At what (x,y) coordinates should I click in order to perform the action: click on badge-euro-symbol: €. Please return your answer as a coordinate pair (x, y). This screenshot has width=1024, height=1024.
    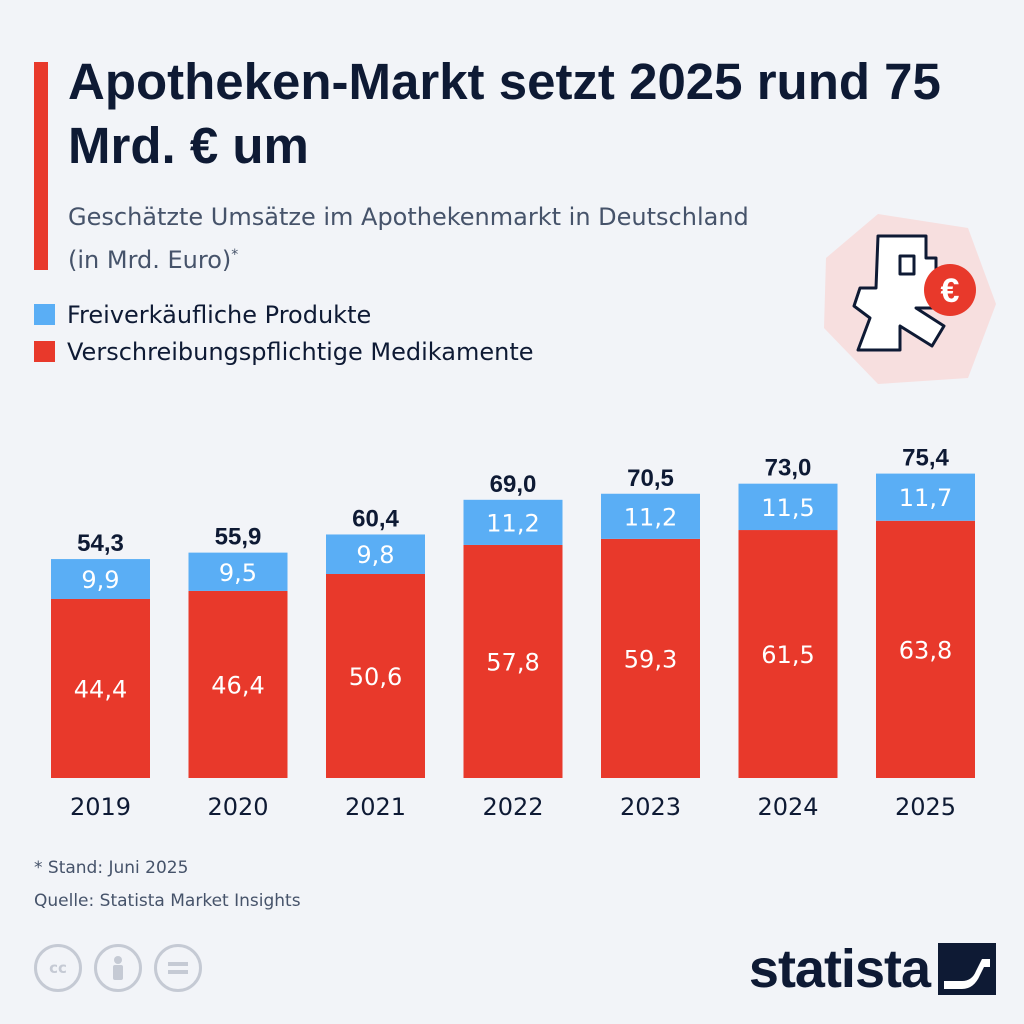
    Looking at the image, I should click on (950, 291).